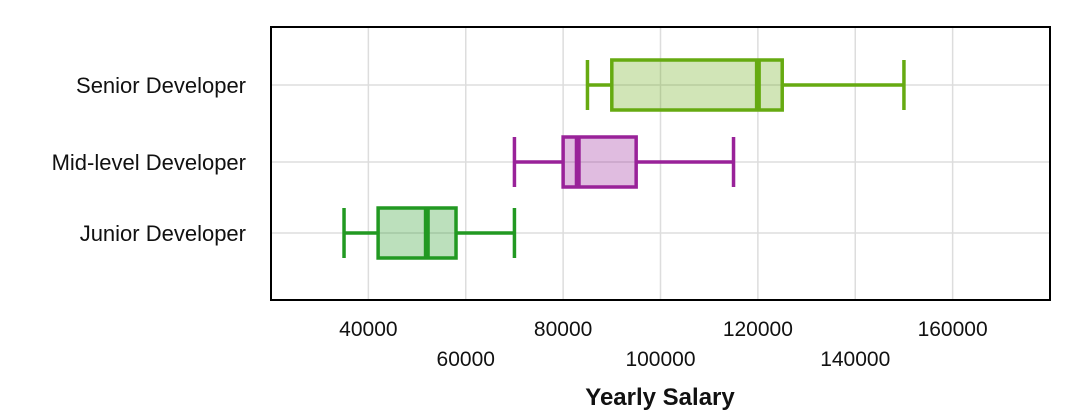 This screenshot has height=418, width=1081. What do you see at coordinates (563, 329) in the screenshot?
I see `x-tick-label: 80000` at bounding box center [563, 329].